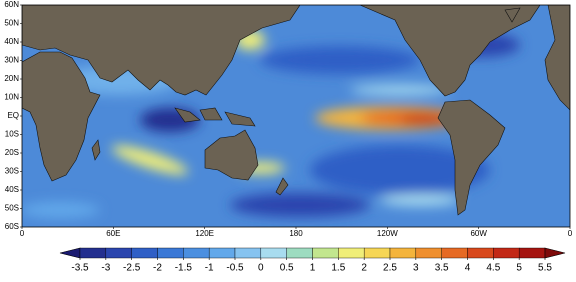 The width and height of the screenshot is (576, 282). I want to click on lat-label: 50S, so click(12, 208).